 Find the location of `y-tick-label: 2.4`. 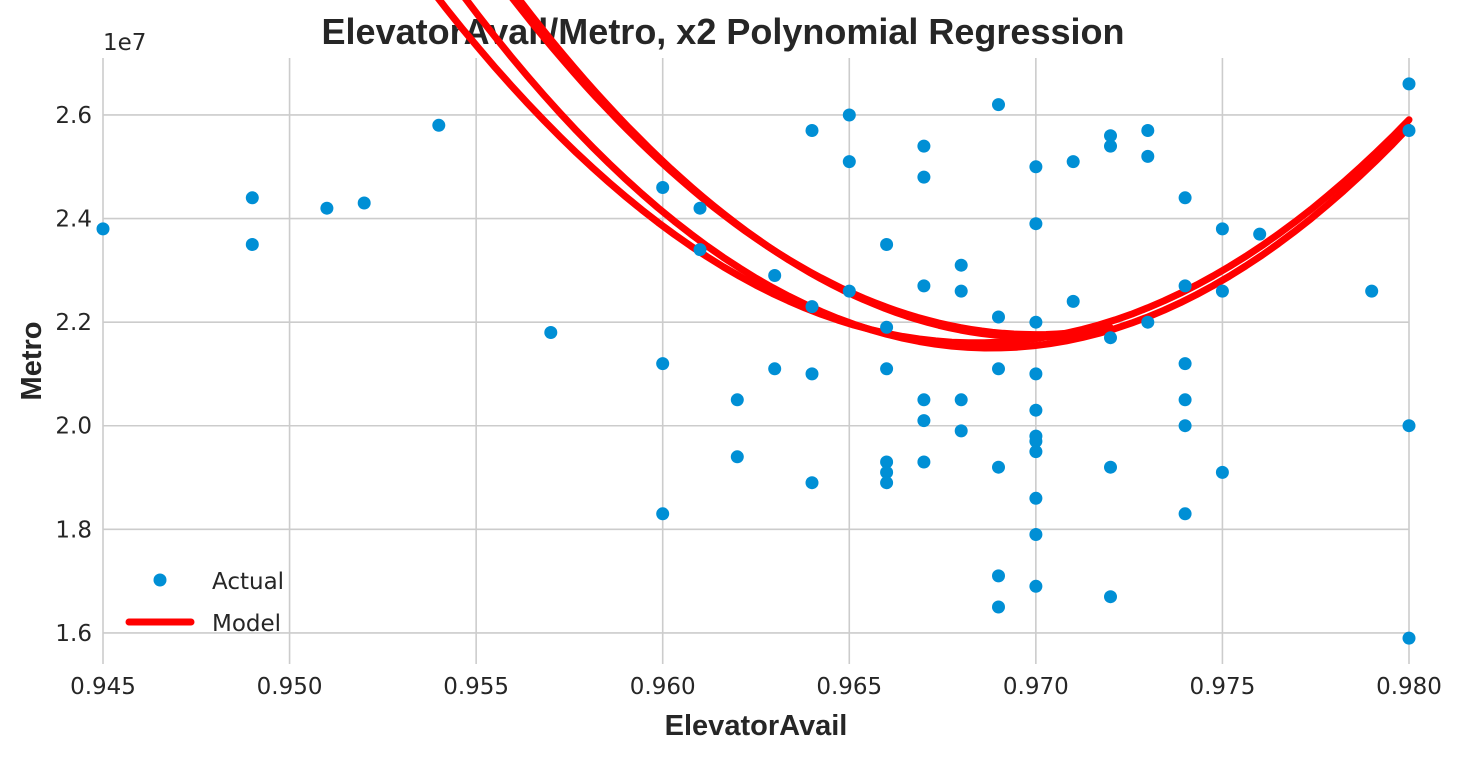

y-tick-label: 2.4 is located at coordinates (73, 220).